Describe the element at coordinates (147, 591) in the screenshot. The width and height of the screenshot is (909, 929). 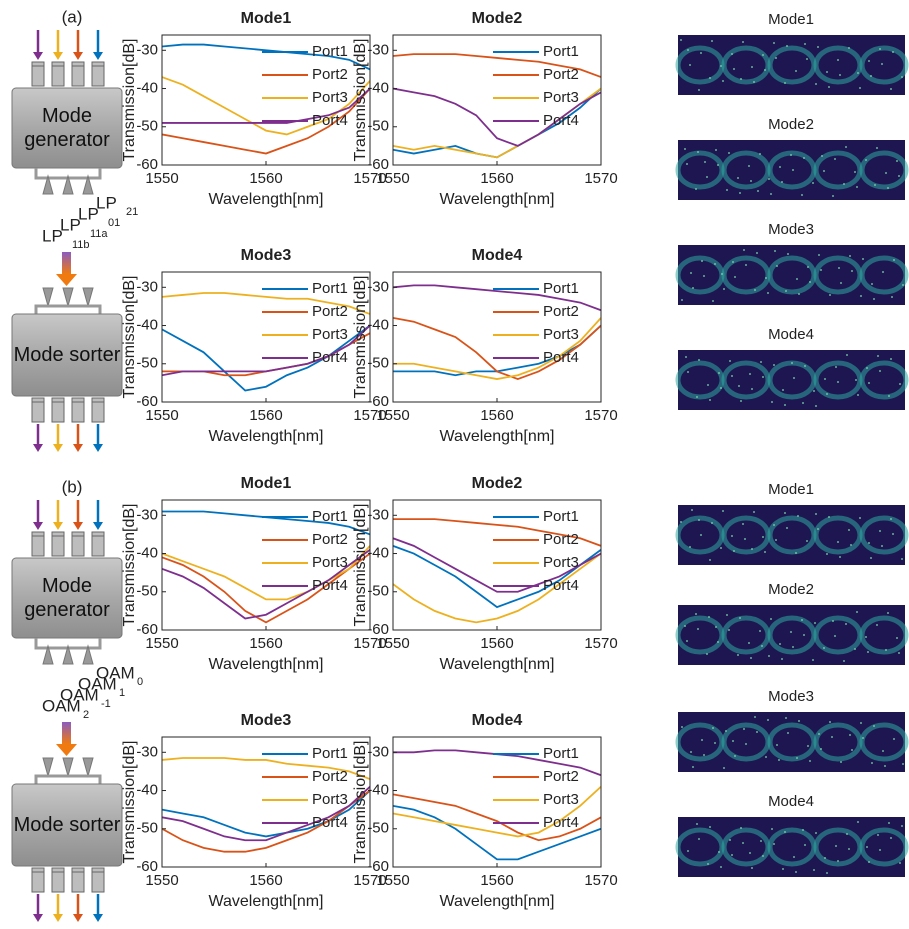
I see `y-tick-label: -50` at that location.